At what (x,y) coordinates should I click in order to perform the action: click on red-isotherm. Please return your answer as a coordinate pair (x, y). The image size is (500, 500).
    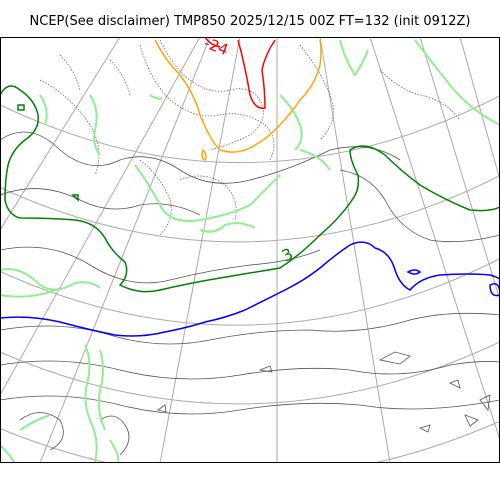
    Looking at the image, I should click on (240, 73).